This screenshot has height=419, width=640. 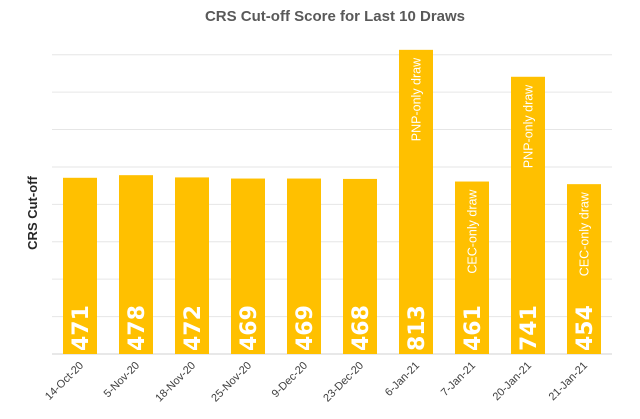 I want to click on data-label: 454, so click(x=585, y=328).